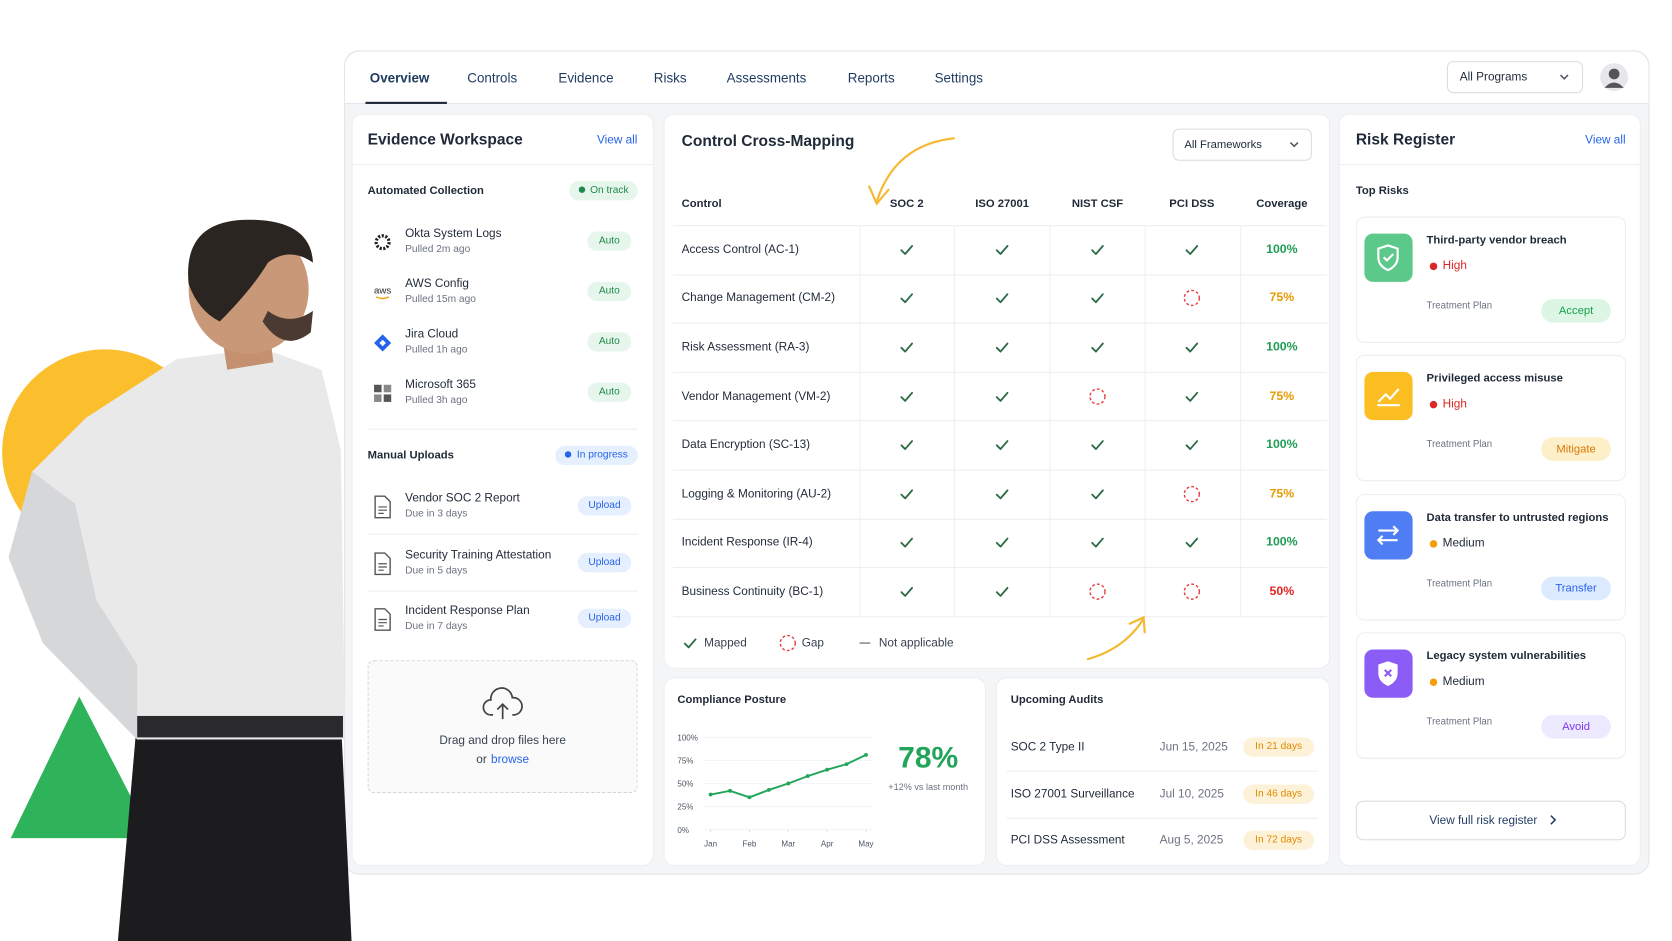  What do you see at coordinates (701, 204) in the screenshot?
I see `column-header: Control` at bounding box center [701, 204].